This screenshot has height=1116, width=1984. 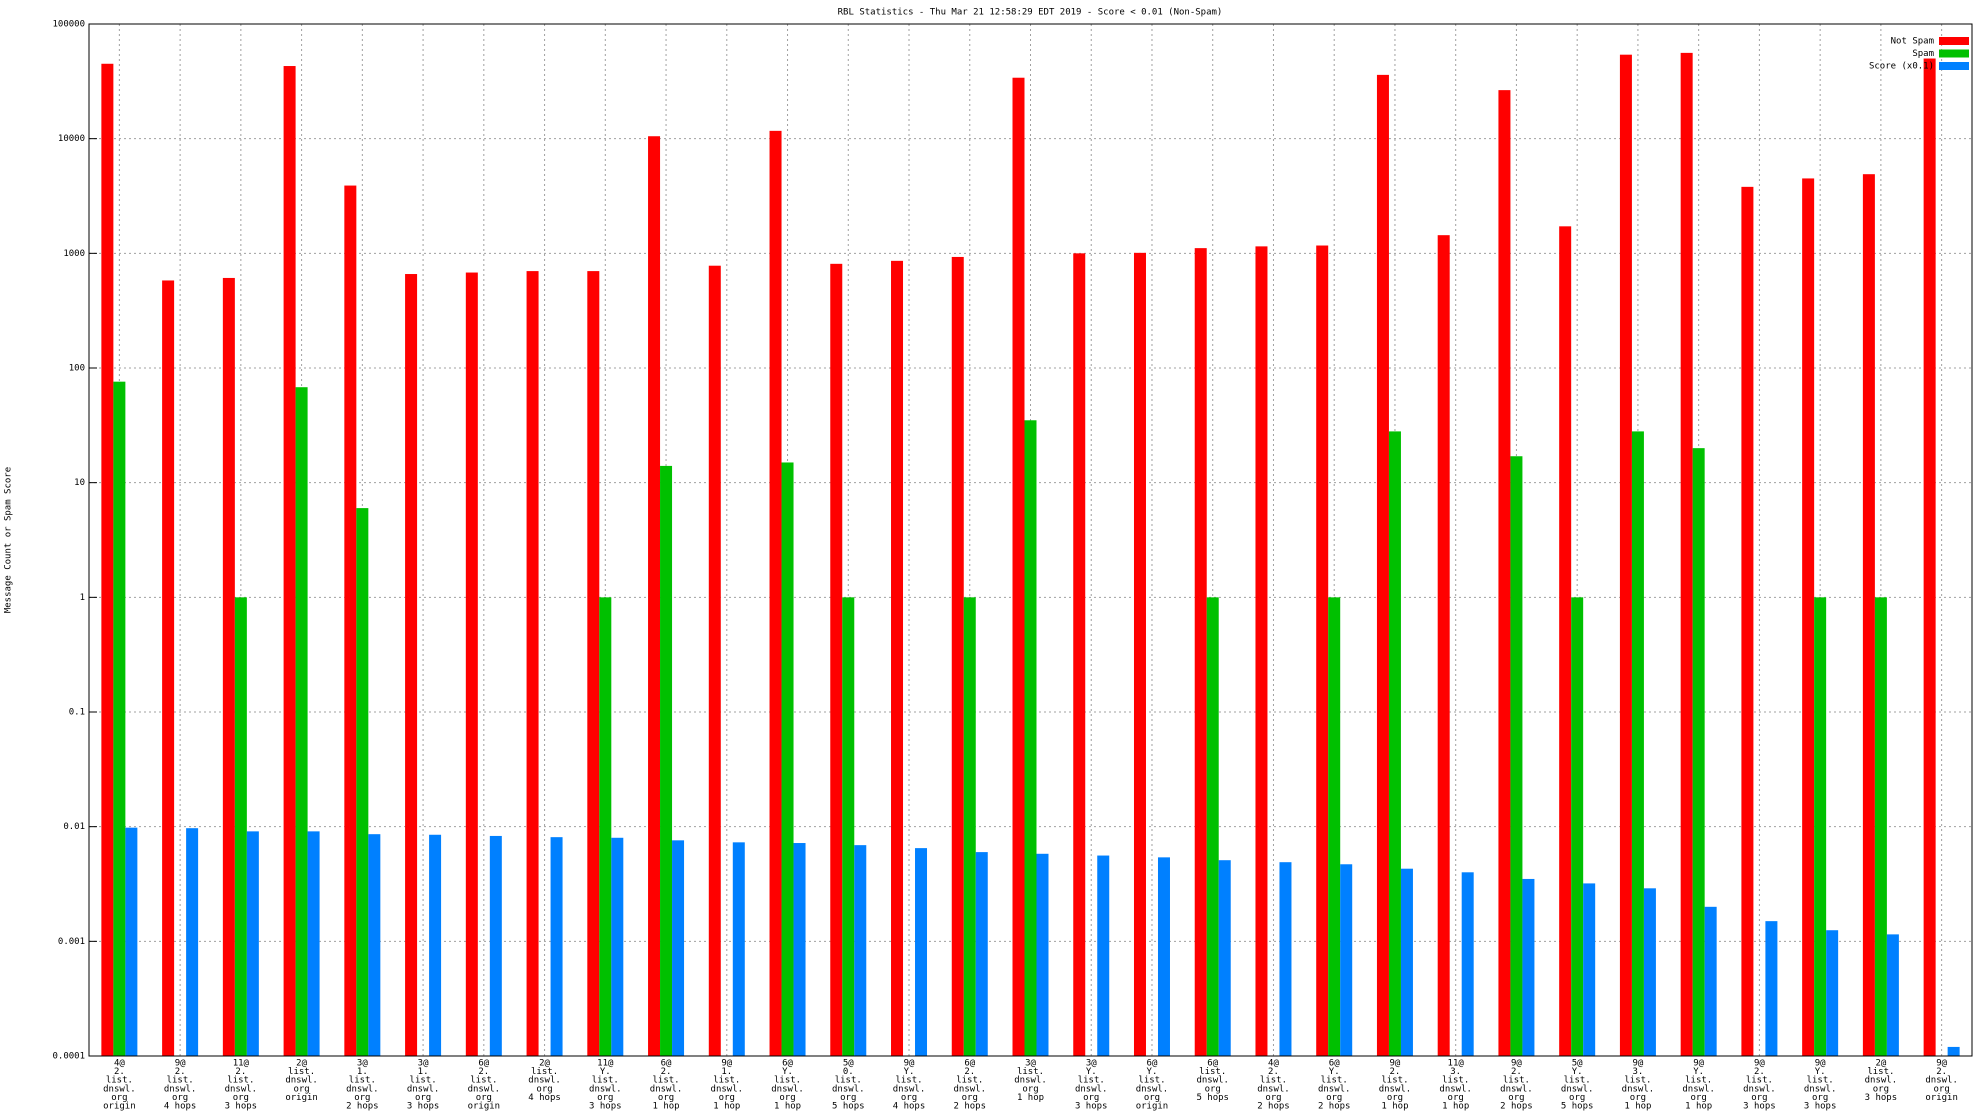 What do you see at coordinates (848, 1064) in the screenshot?
I see `x-tick-label: 5@` at bounding box center [848, 1064].